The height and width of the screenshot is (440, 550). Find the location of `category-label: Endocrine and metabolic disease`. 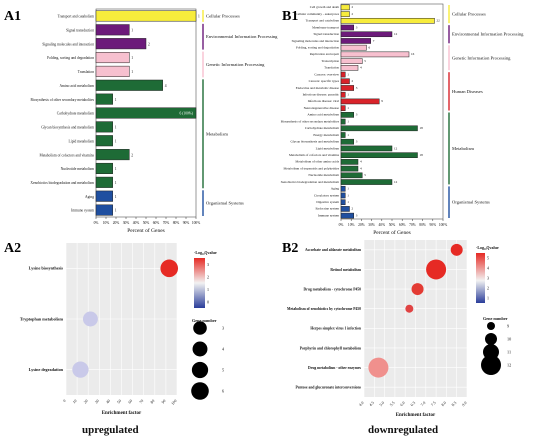

category-label: Endocrine and metabolic disease is located at coordinates (318, 88).